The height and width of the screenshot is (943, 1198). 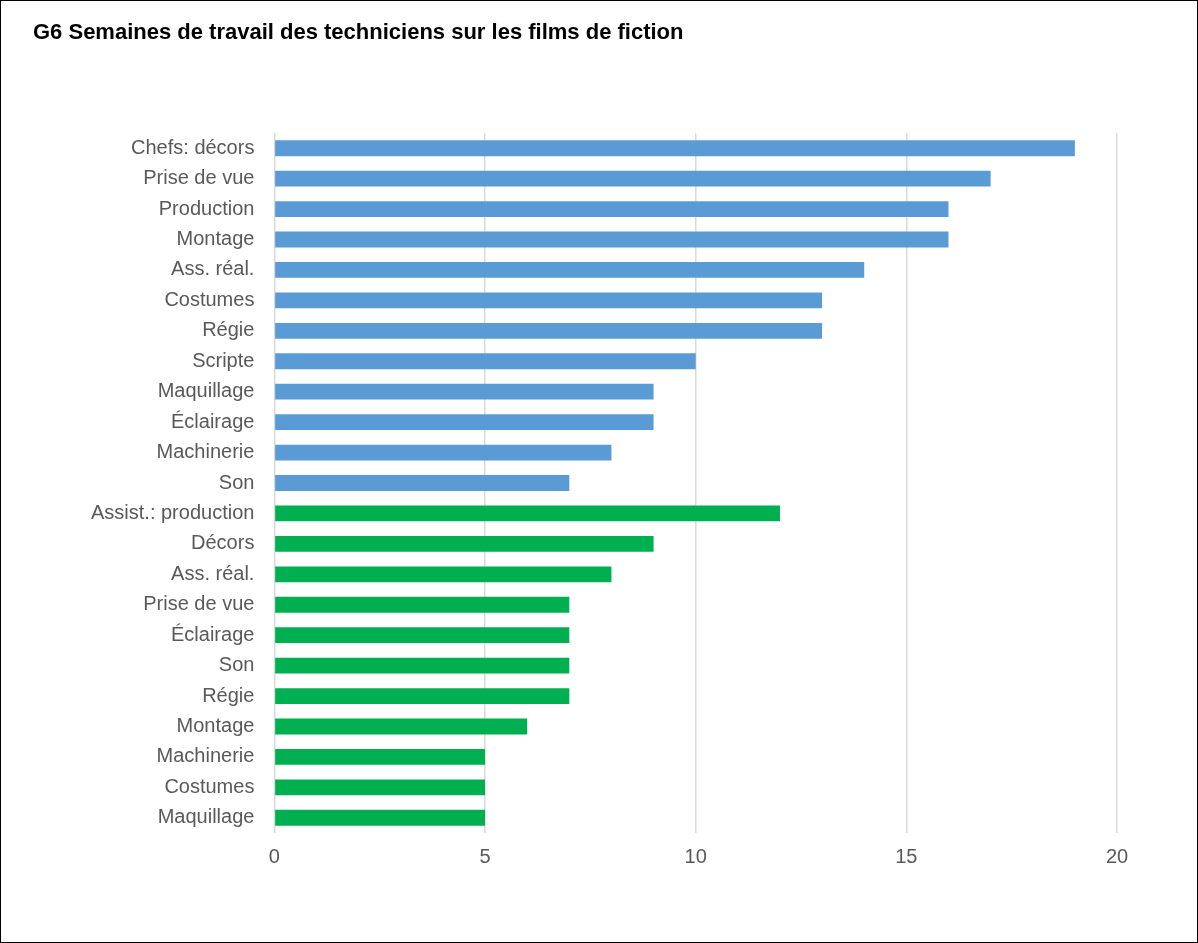 What do you see at coordinates (223, 542) in the screenshot?
I see `y-tick-label: Décors` at bounding box center [223, 542].